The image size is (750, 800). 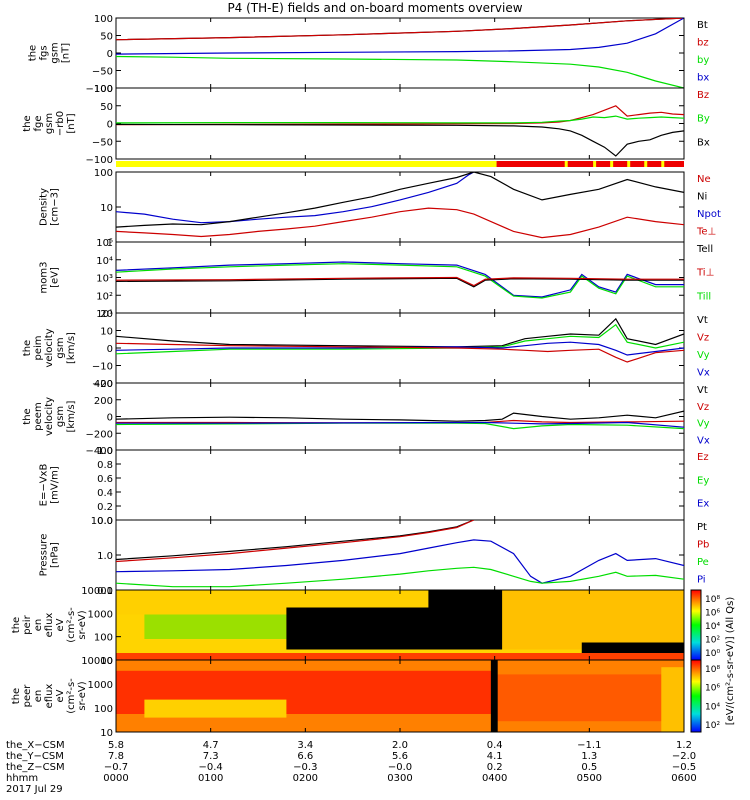 I want to click on y-tick-label: 10³, so click(x=104, y=279).